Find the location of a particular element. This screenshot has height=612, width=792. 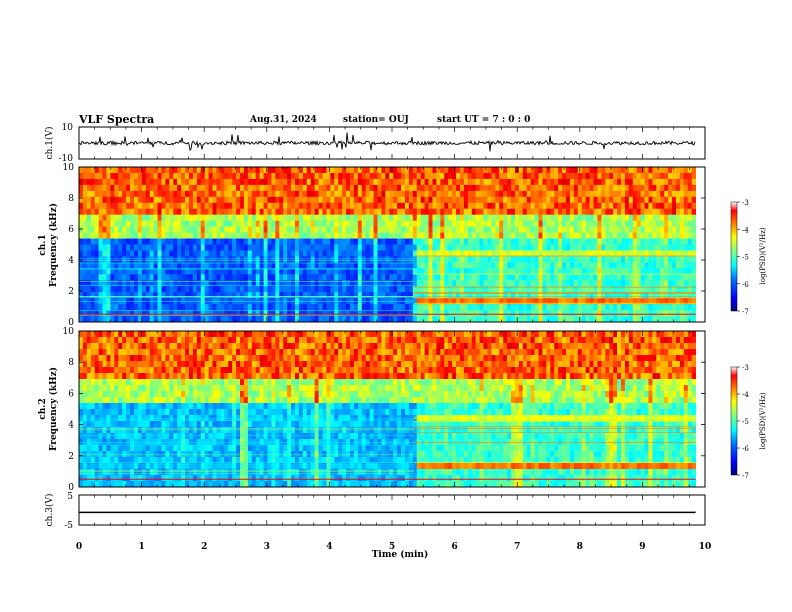

ch1-colorbar-label: log(PSD)(V²/Hz) is located at coordinates (763, 255).